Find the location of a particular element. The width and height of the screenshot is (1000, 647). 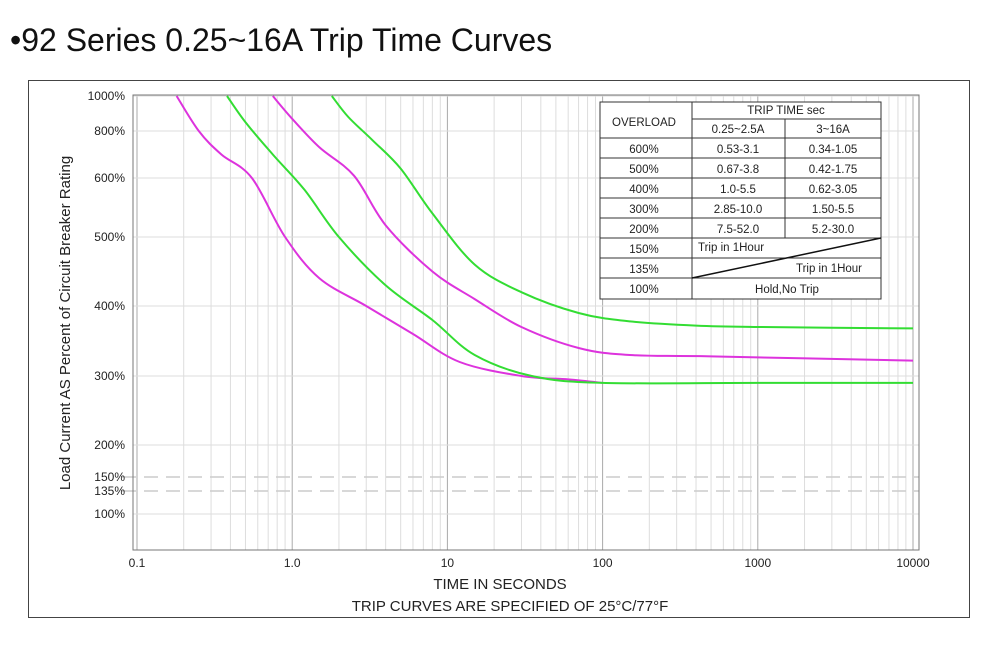

y-tick-label: 100% is located at coordinates (109, 514).